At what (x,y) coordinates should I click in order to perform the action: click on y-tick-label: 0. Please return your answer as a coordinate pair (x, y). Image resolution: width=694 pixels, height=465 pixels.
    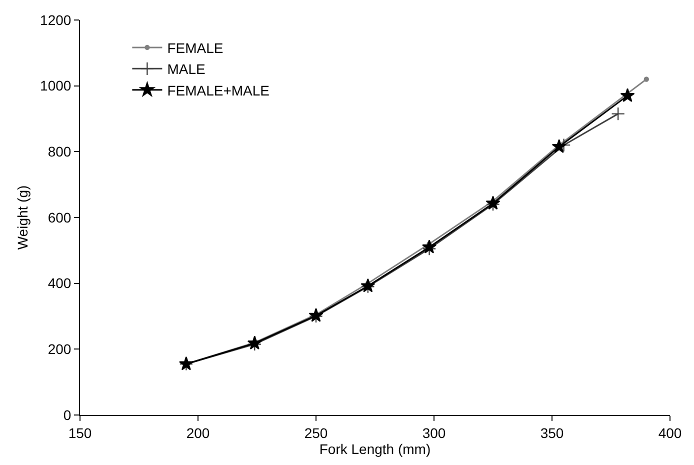
    Looking at the image, I should click on (67, 414).